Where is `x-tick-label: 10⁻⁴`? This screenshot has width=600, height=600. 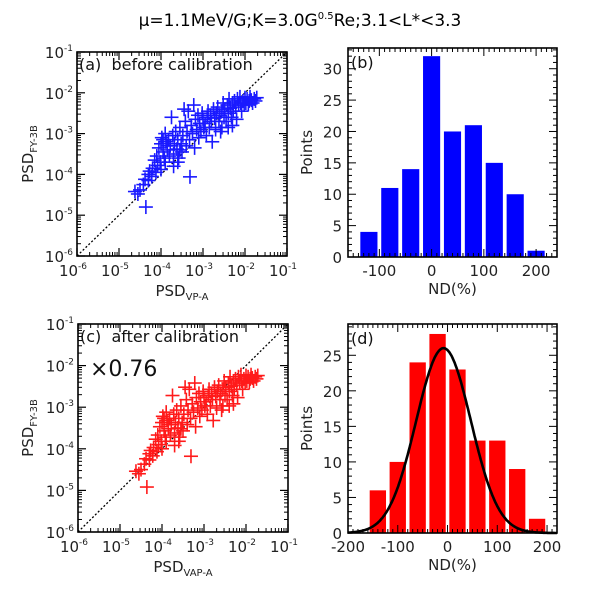 x-tick-label: 10⁻⁴ is located at coordinates (158, 547).